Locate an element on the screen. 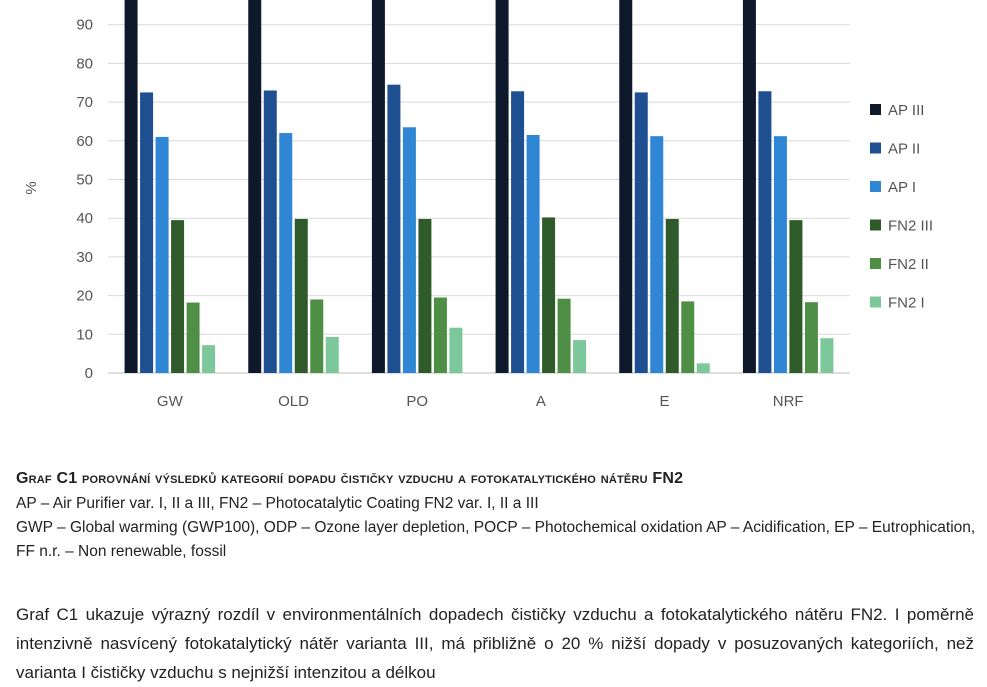  y-tick-label: 10 is located at coordinates (84, 334).